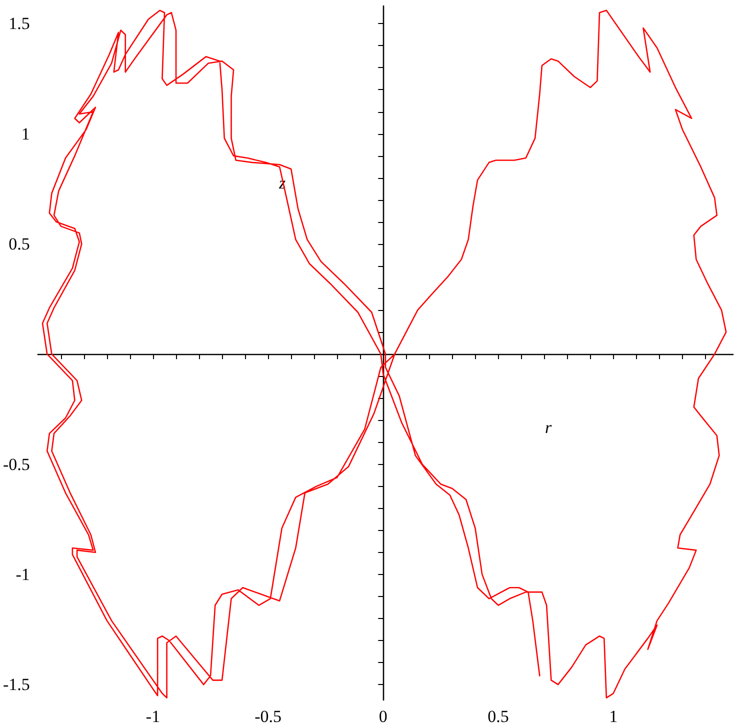  Describe the element at coordinates (498, 716) in the screenshot. I see `x-tick-label: 0.5` at that location.